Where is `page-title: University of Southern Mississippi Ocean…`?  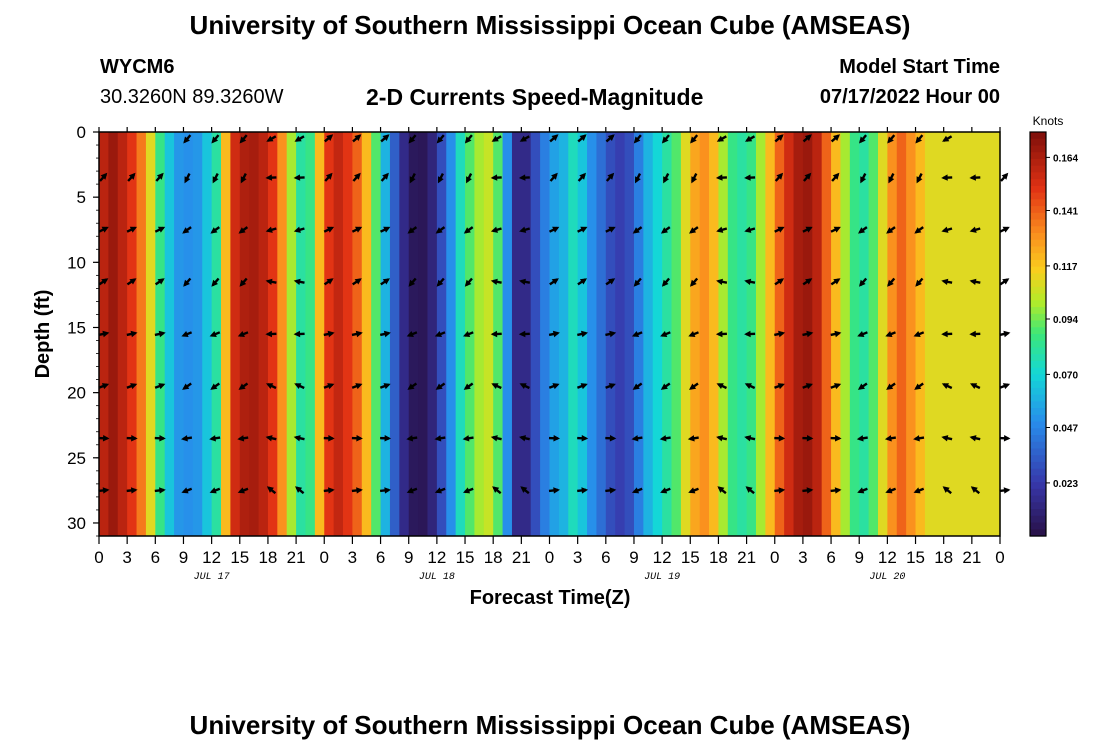 page-title: University of Southern Mississippi Ocean… is located at coordinates (550, 25).